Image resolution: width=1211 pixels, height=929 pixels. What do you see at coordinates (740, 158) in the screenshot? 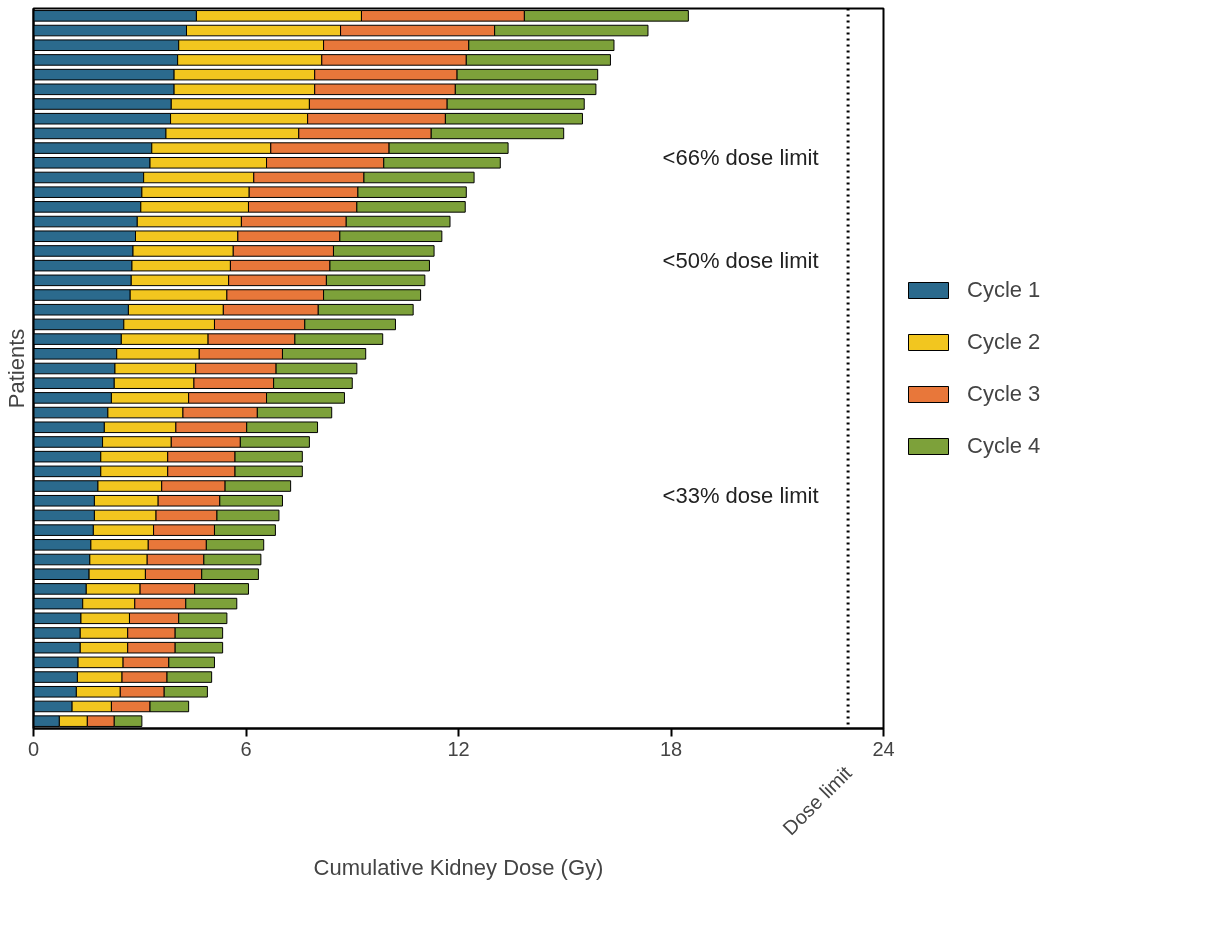
I see `annotation: <66% dose limit` at bounding box center [740, 158].